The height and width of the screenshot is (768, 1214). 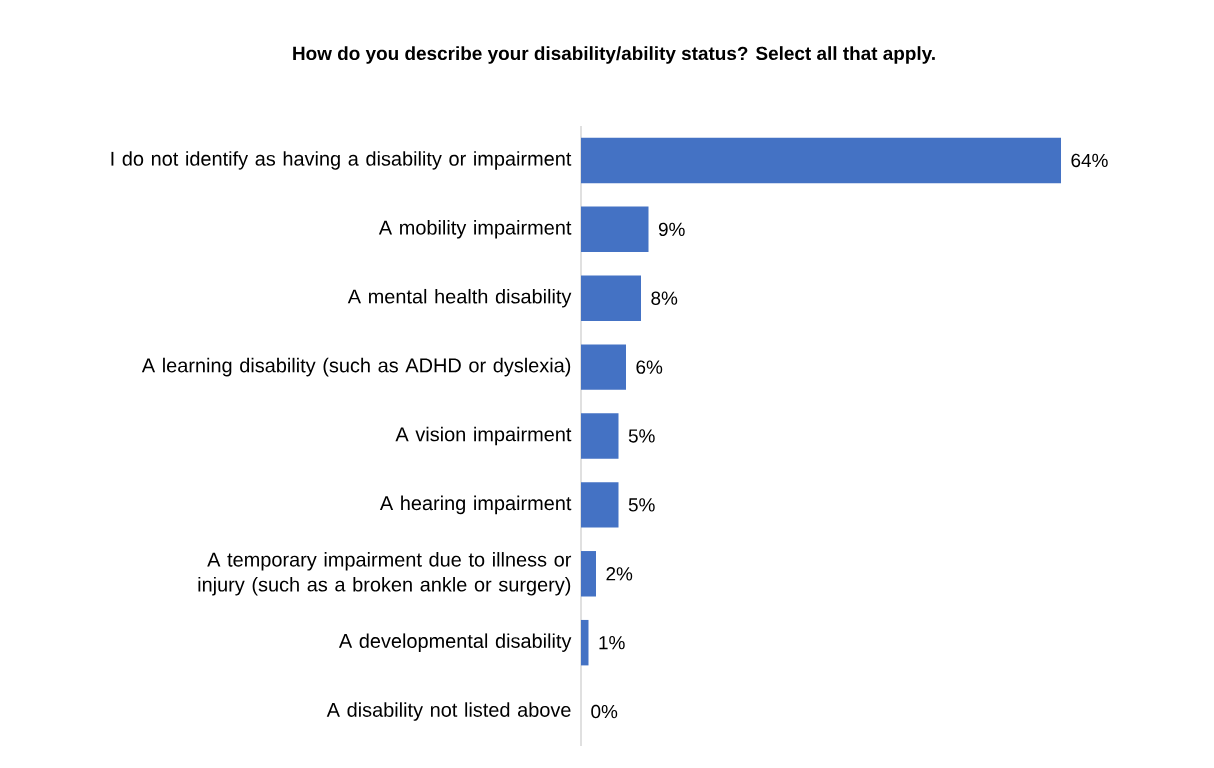 What do you see at coordinates (604, 711) in the screenshot?
I see `data-label: 0%` at bounding box center [604, 711].